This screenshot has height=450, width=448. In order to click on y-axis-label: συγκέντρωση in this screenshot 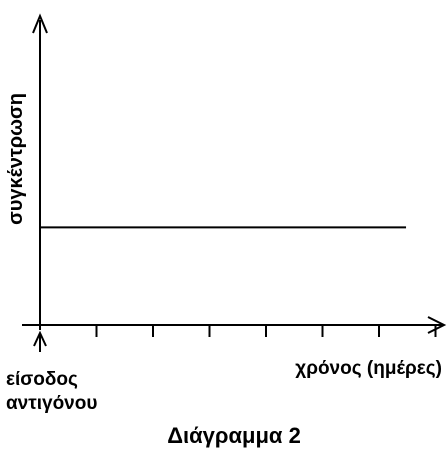, I will do `click(16, 159)`.